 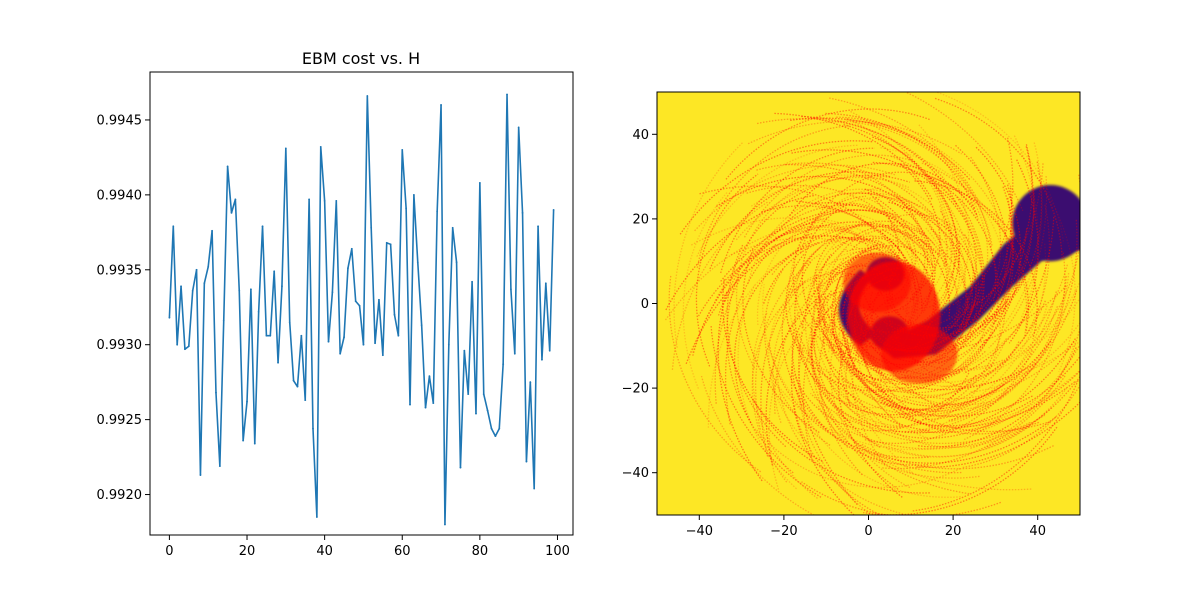 I want to click on trajectory-core, so click(x=919, y=354).